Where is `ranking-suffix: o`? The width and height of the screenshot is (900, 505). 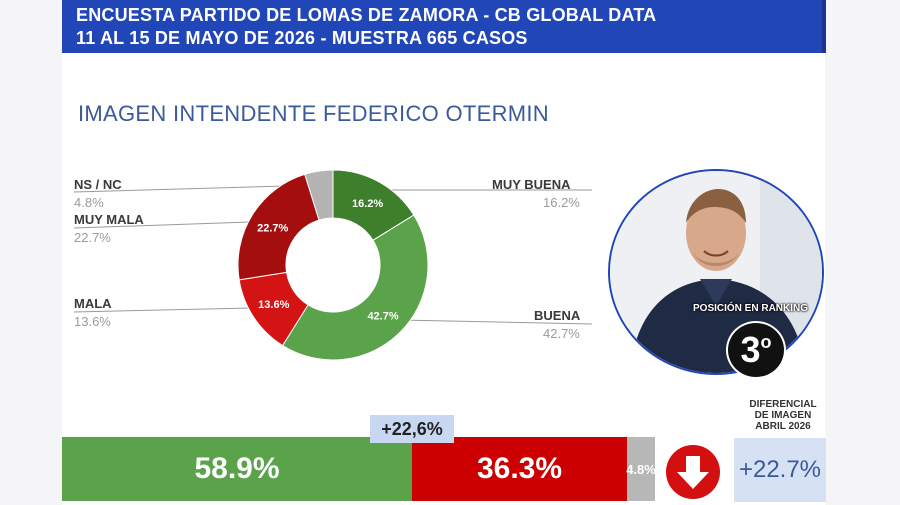 ranking-suffix: o is located at coordinates (766, 342).